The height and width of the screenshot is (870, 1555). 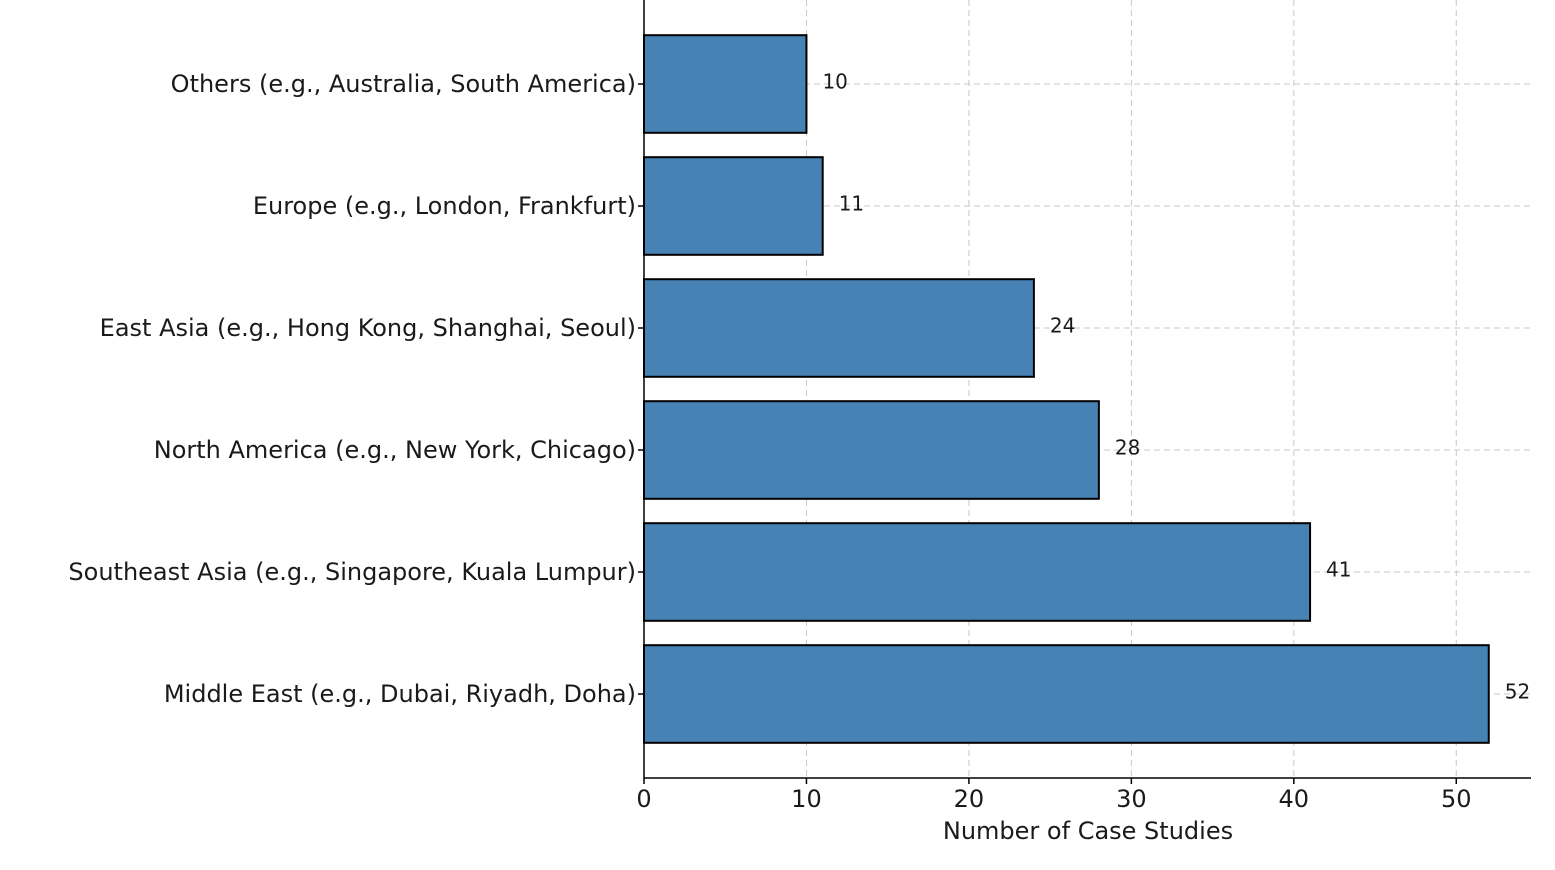 I want to click on x-tick-label: 50, so click(x=1456, y=799).